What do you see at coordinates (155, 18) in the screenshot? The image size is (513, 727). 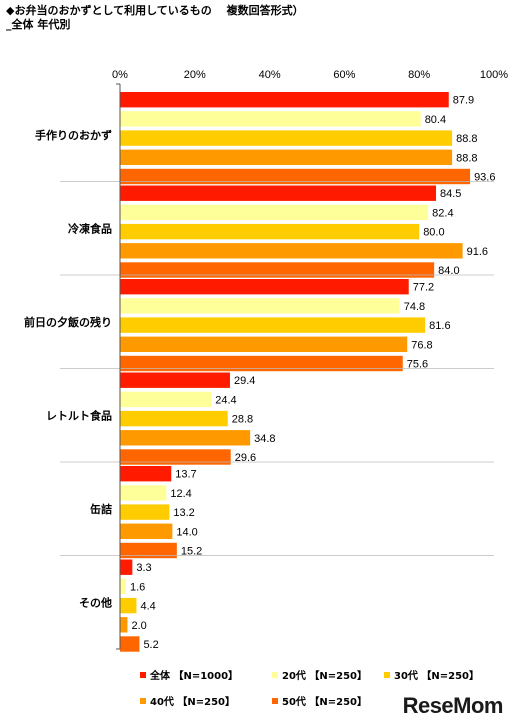 I see `chart-title: ◆お弁当のおかずとして利用しているもの 複数回答形式） _全体 年代別` at bounding box center [155, 18].